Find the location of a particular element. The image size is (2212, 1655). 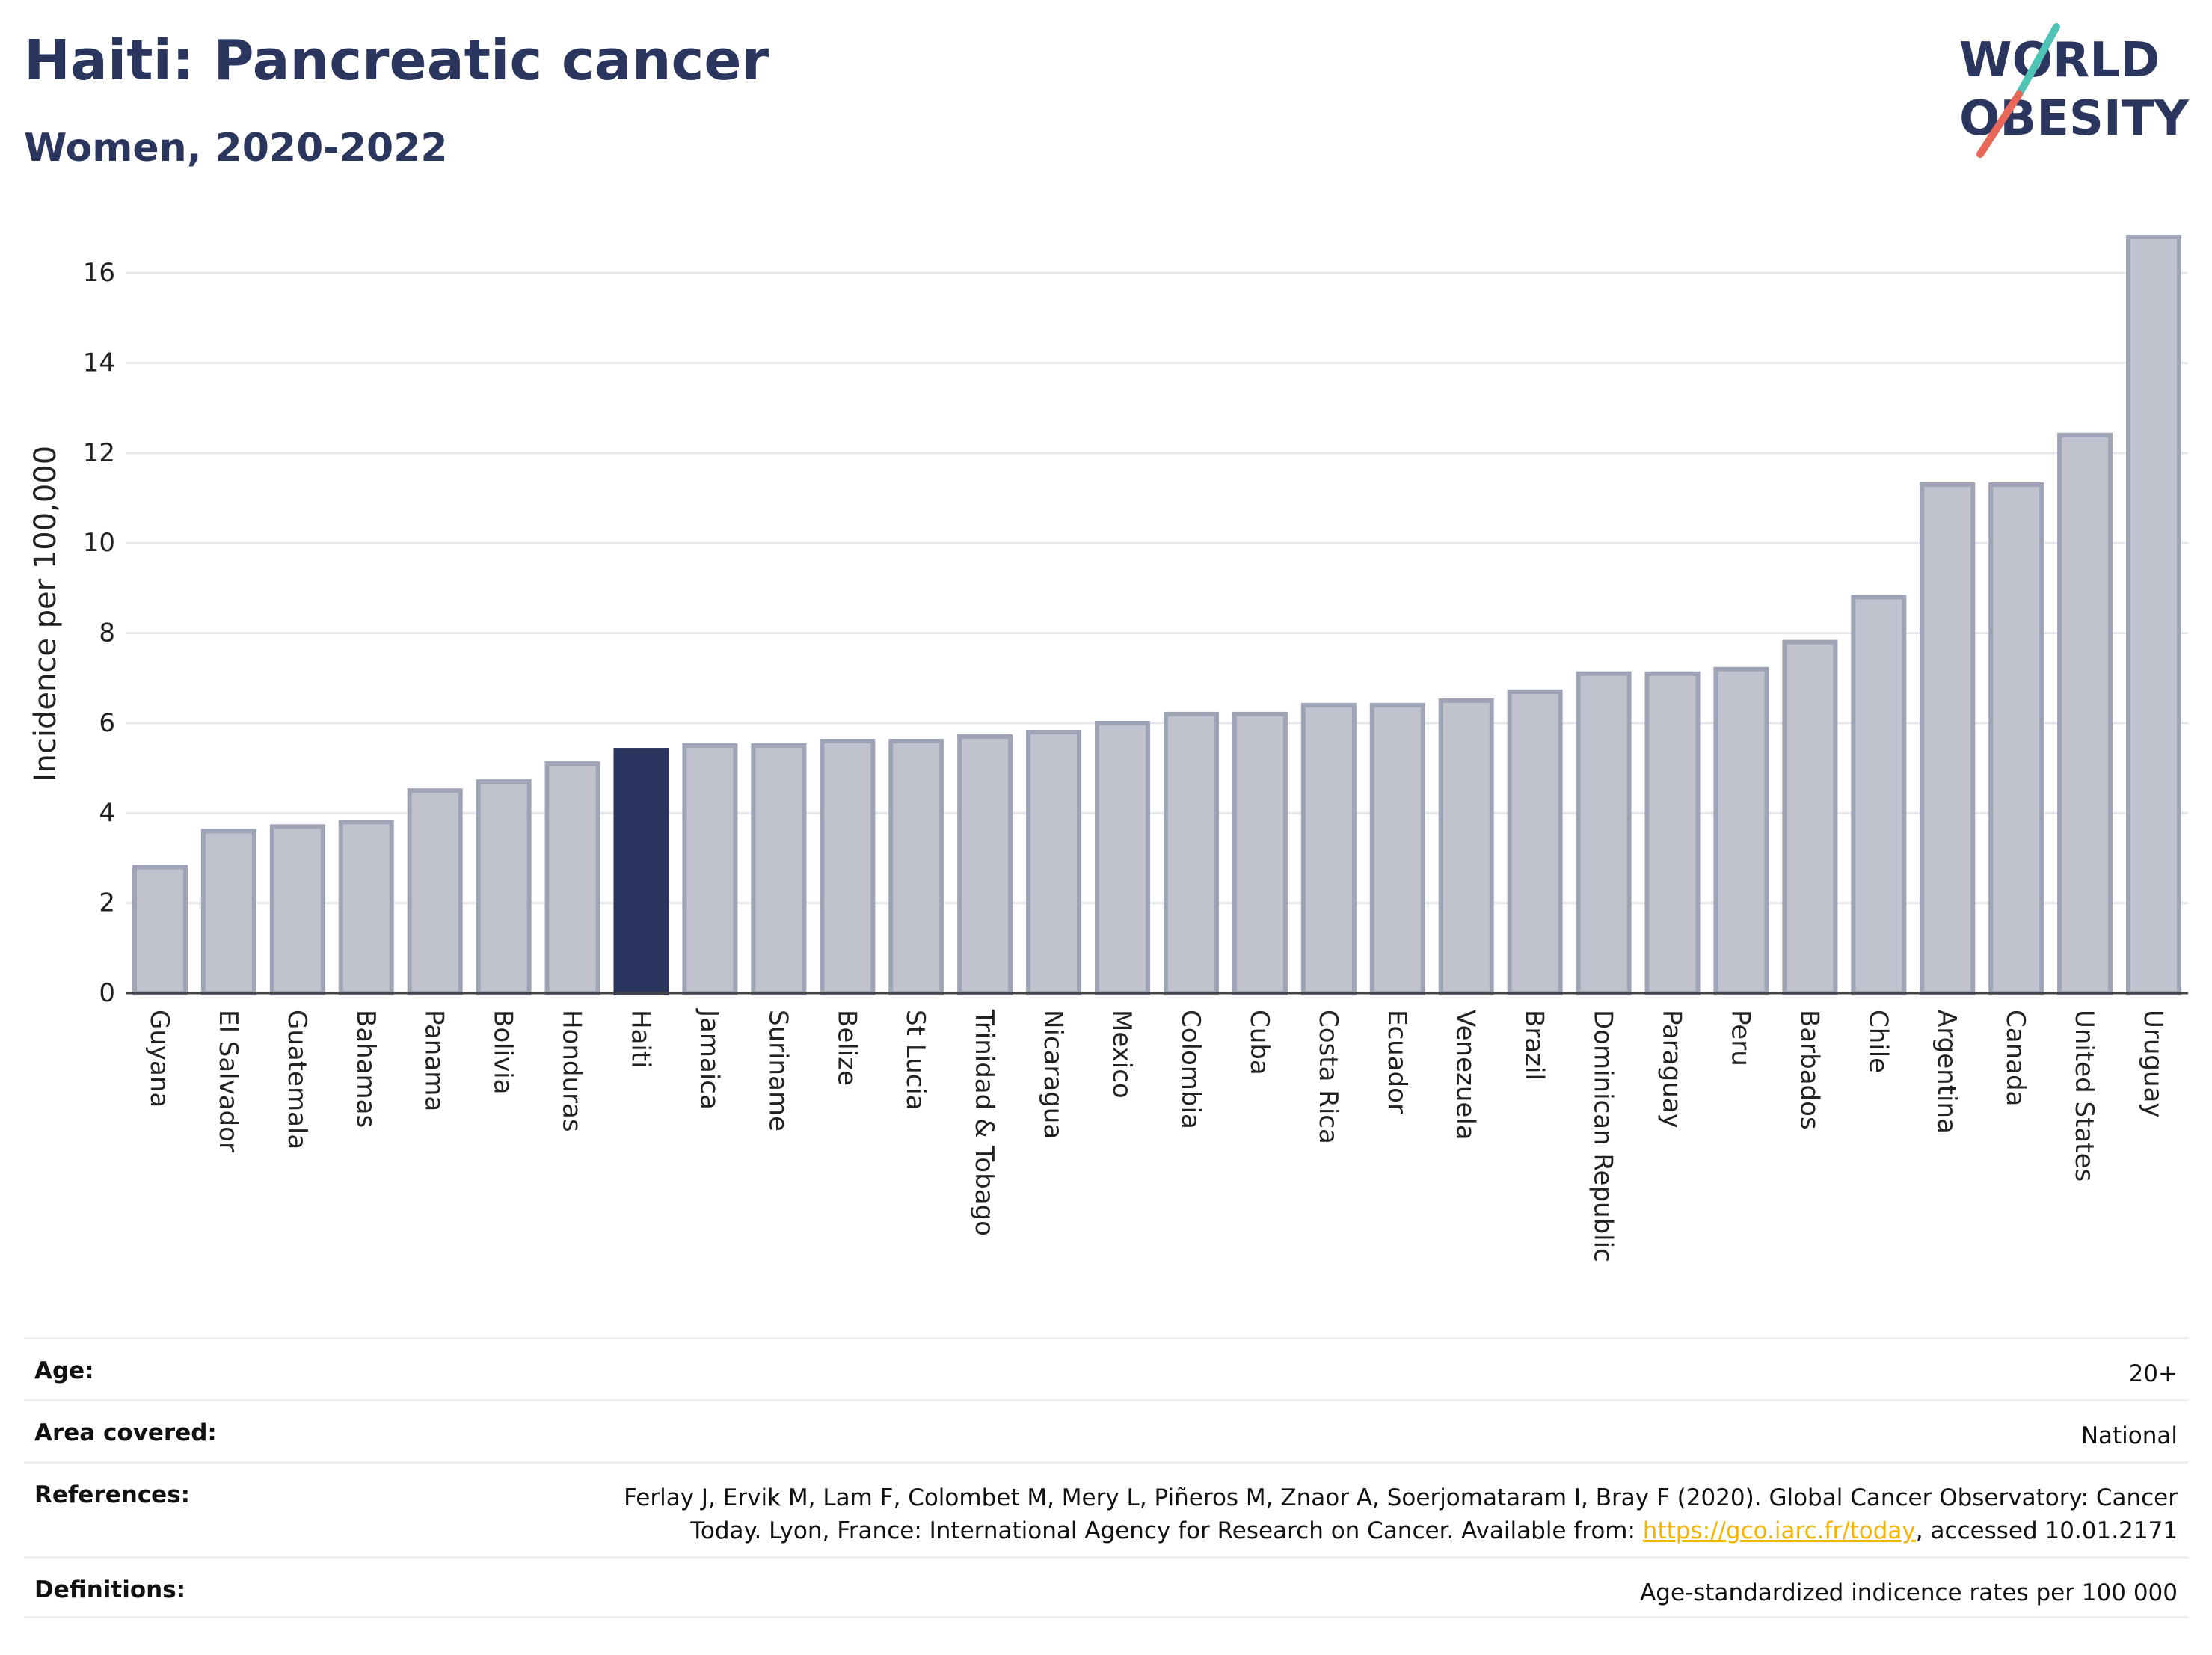

bar-united-states is located at coordinates (2085, 713).